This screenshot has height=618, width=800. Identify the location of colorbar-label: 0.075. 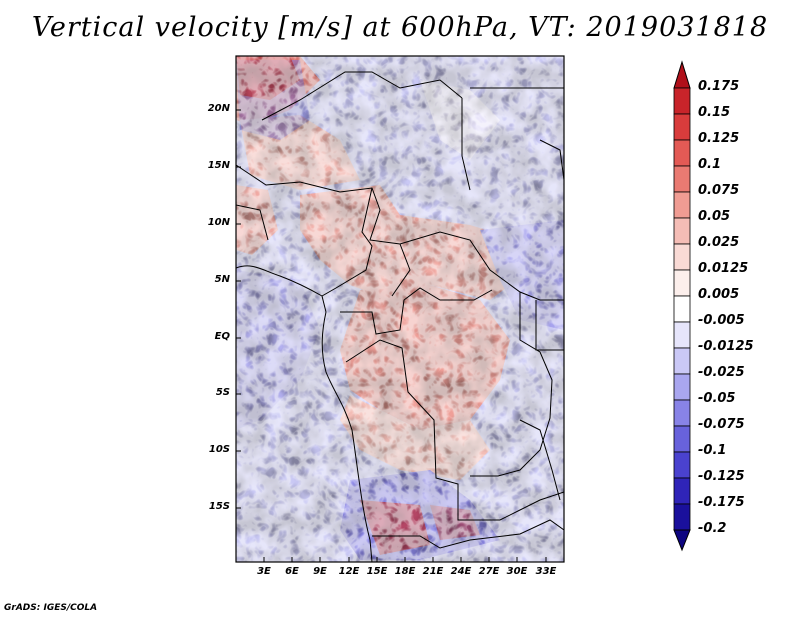
(719, 190).